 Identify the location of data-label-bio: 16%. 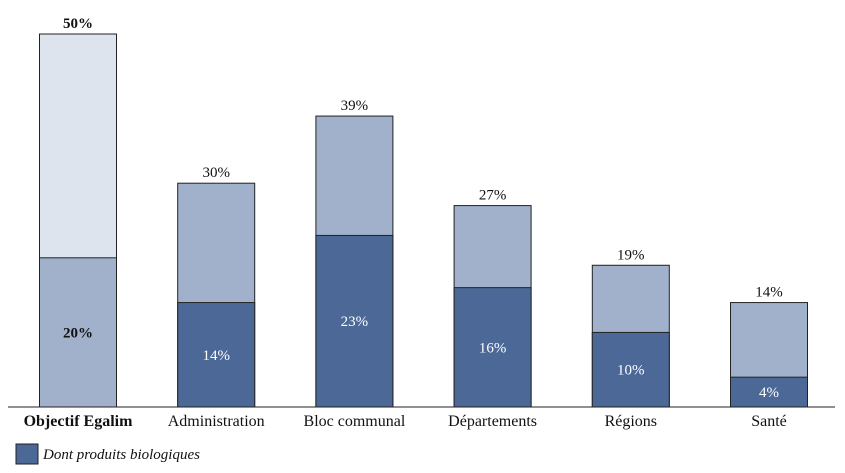
(493, 348).